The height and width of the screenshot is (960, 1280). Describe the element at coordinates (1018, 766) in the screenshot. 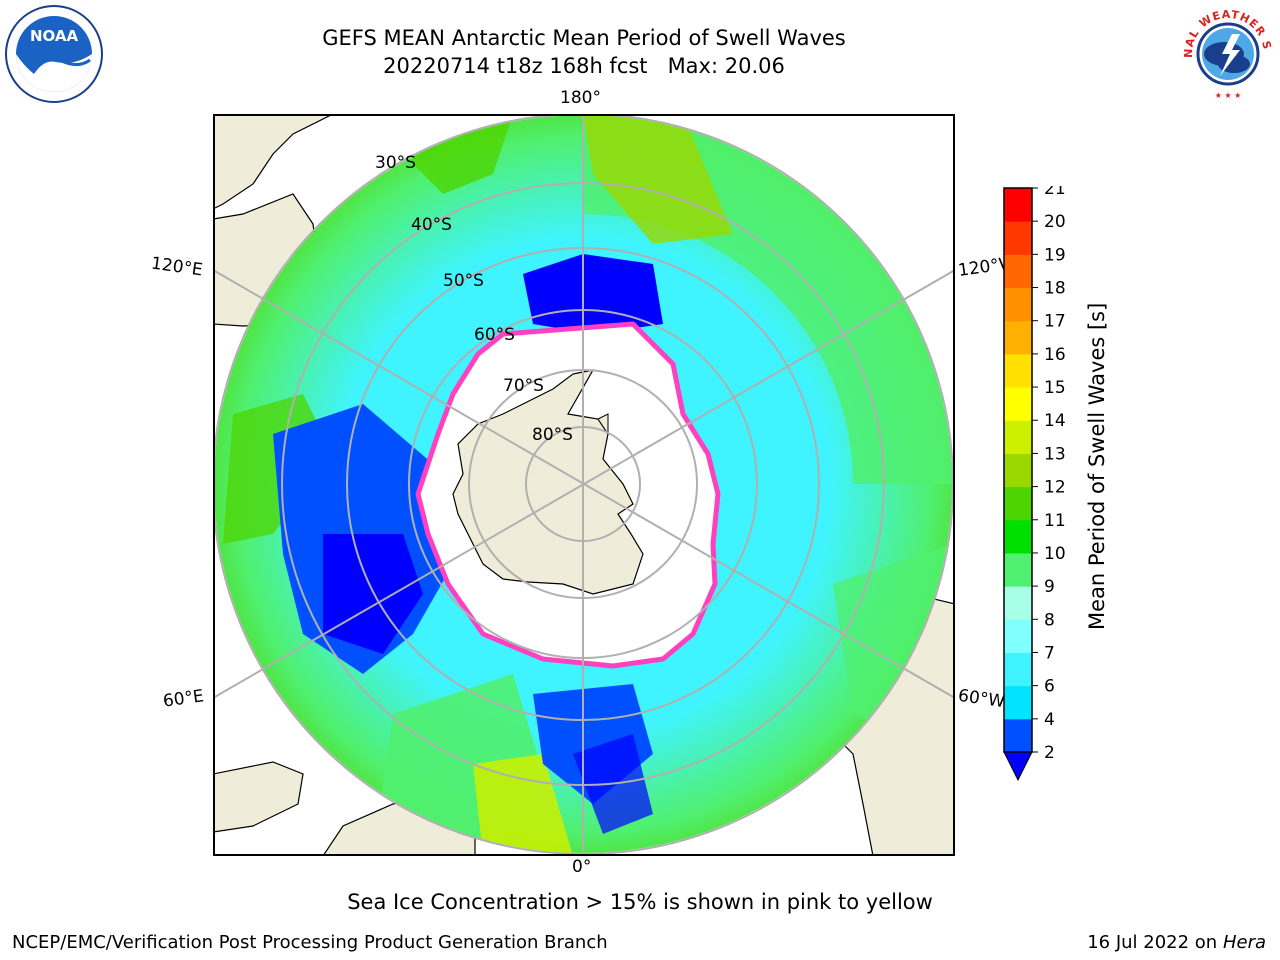

I see `colorbar-under-arrow` at that location.